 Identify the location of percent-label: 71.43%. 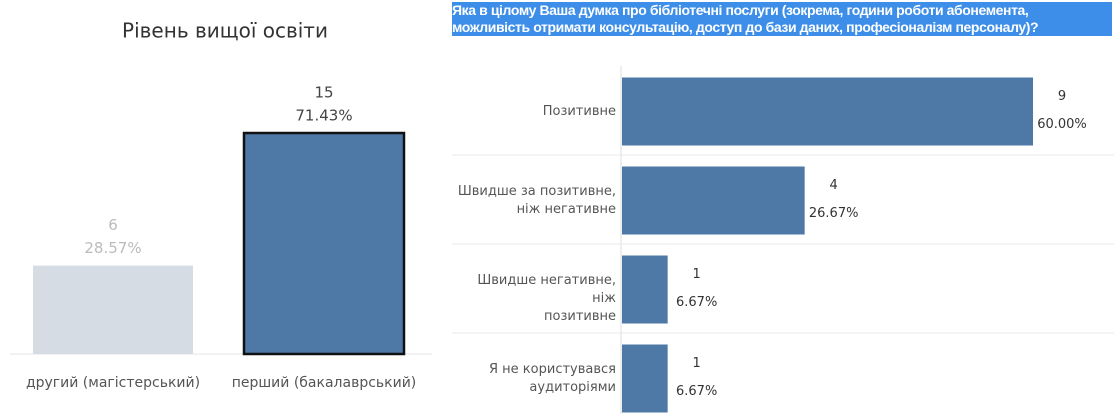
(323, 116).